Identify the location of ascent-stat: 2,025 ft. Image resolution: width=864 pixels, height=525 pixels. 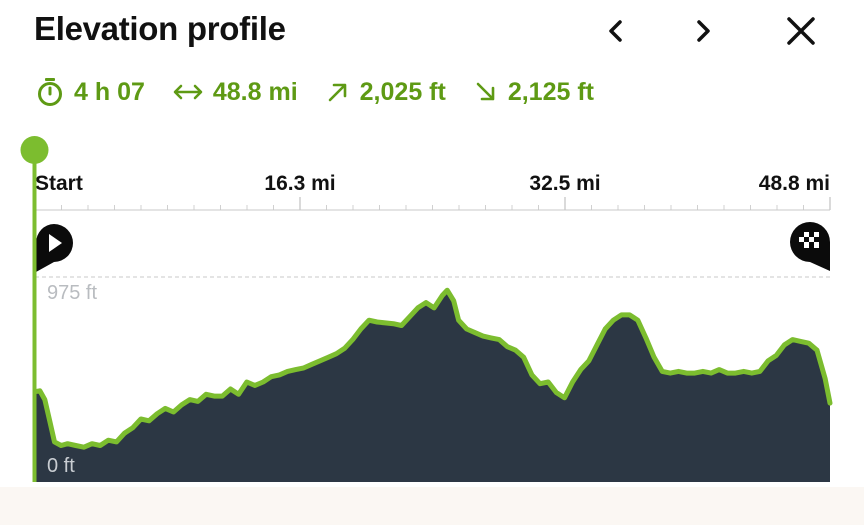
(386, 92).